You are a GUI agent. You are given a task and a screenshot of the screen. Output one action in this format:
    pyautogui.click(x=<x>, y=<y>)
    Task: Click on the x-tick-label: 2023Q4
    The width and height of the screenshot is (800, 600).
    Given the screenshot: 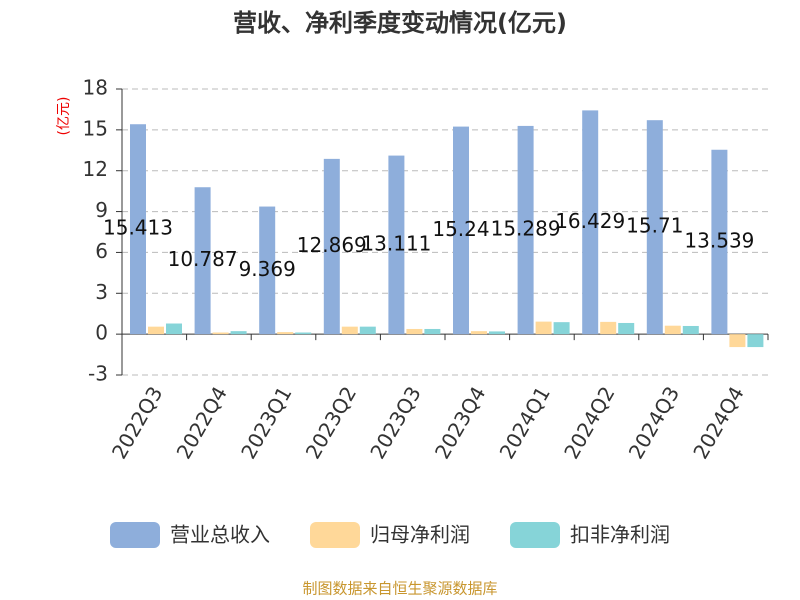 What is the action you would take?
    pyautogui.click(x=460, y=422)
    